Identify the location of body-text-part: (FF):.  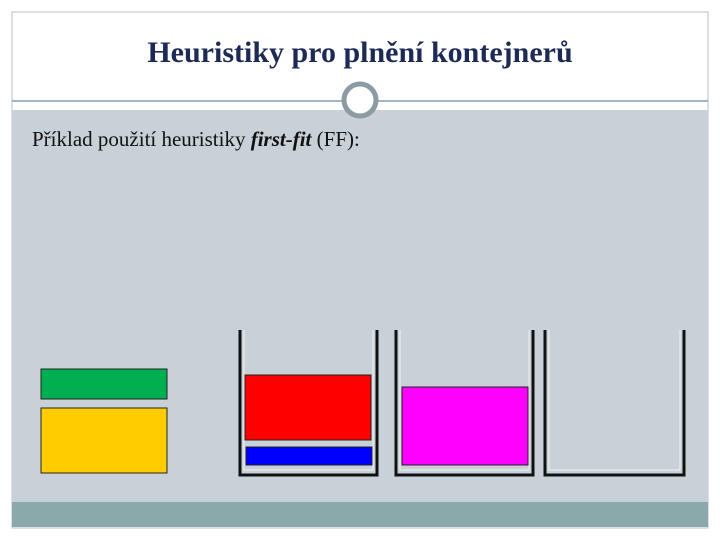
(335, 139).